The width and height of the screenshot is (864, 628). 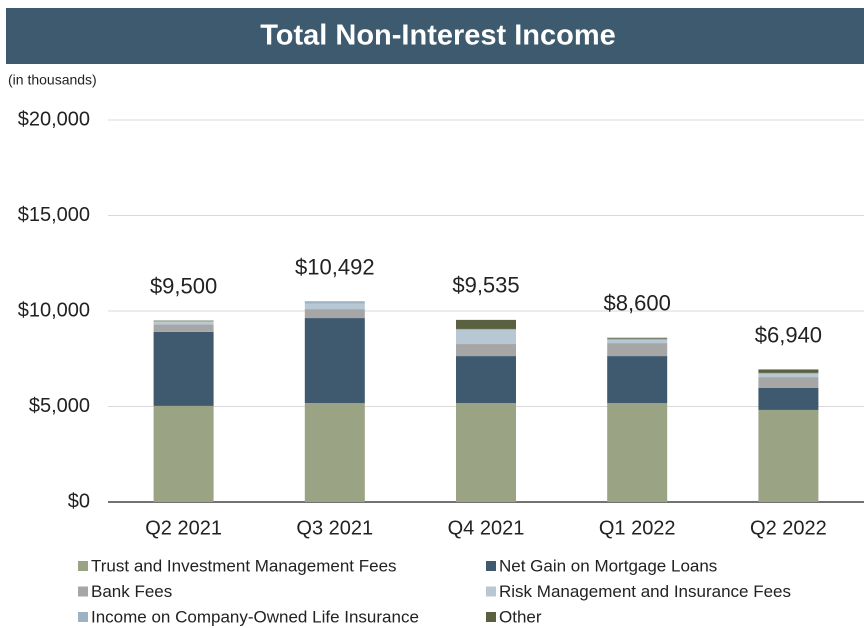 What do you see at coordinates (244, 565) in the screenshot?
I see `legend-label: Trust and Investment Management Fees` at bounding box center [244, 565].